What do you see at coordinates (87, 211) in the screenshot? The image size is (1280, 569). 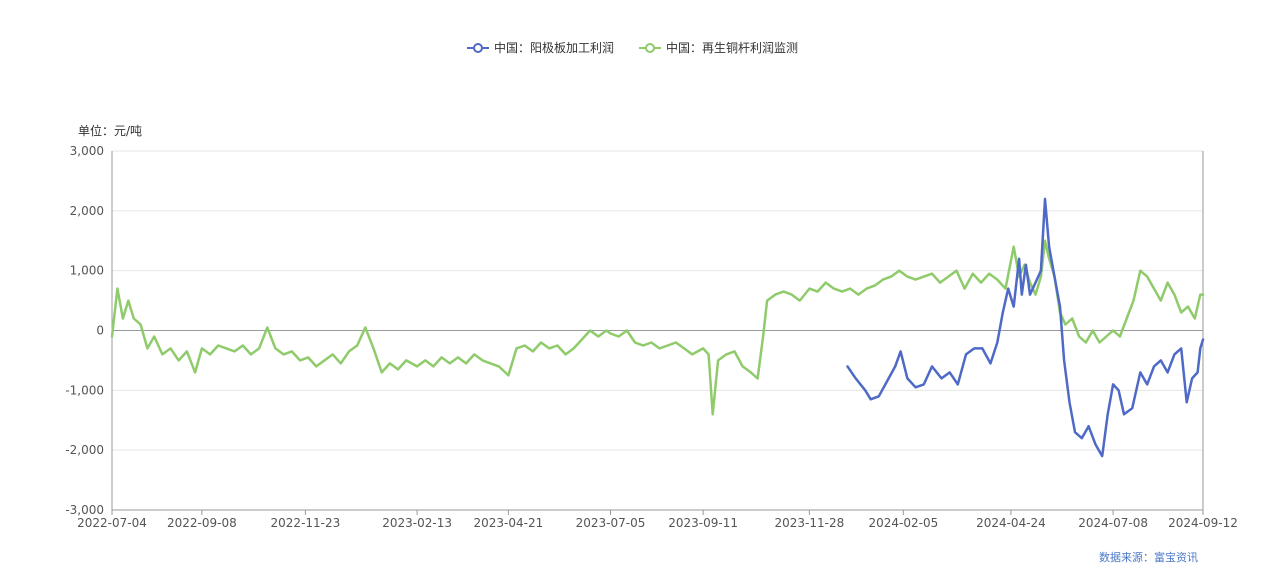 I see `y-tick-label: 2,000` at bounding box center [87, 211].